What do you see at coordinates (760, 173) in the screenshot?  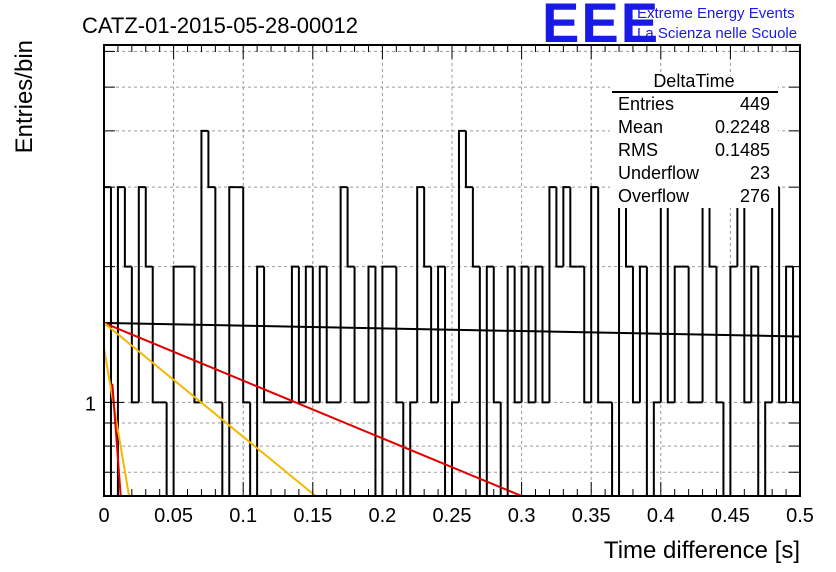 I see `stats-value: 23` at bounding box center [760, 173].